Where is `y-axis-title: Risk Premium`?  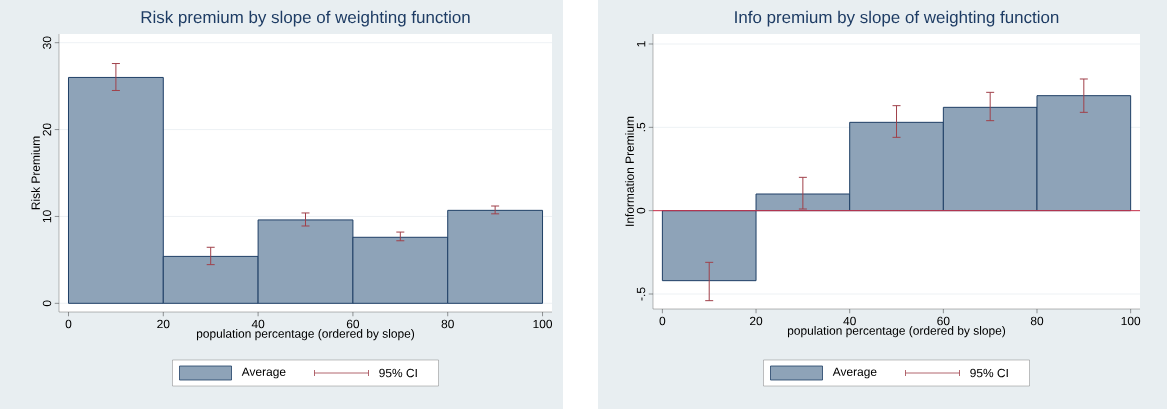
y-axis-title: Risk Premium is located at coordinates (35, 173).